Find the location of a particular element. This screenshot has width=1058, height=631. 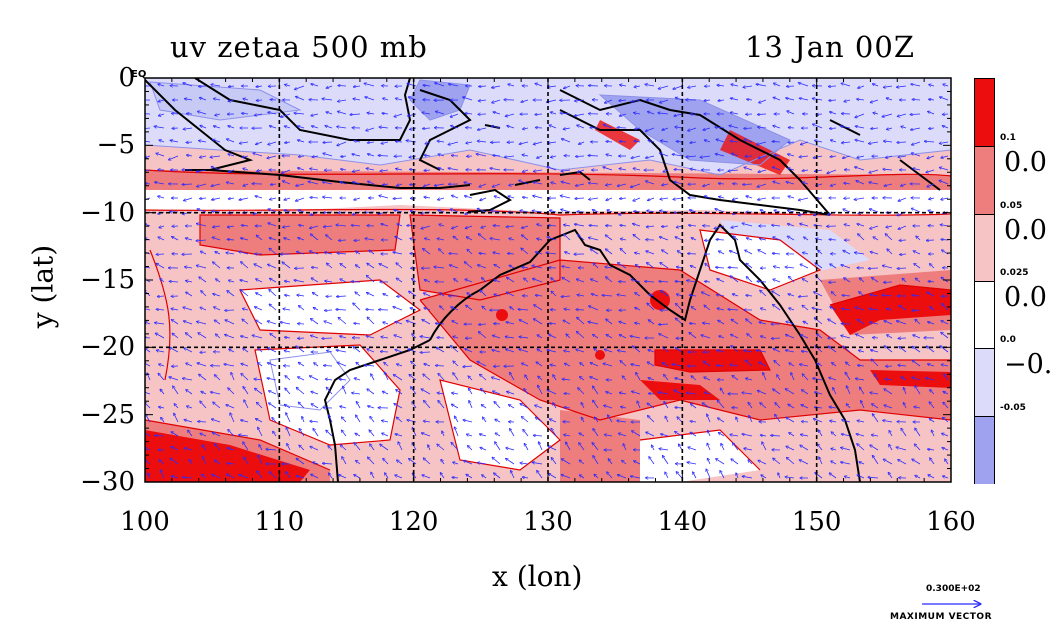

x-tick-label: 130 is located at coordinates (548, 522).